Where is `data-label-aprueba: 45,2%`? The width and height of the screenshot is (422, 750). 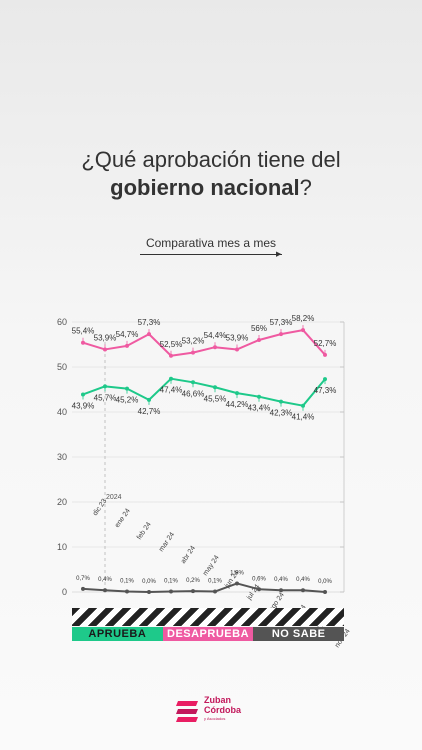
data-label-aprueba: 45,2% is located at coordinates (127, 400).